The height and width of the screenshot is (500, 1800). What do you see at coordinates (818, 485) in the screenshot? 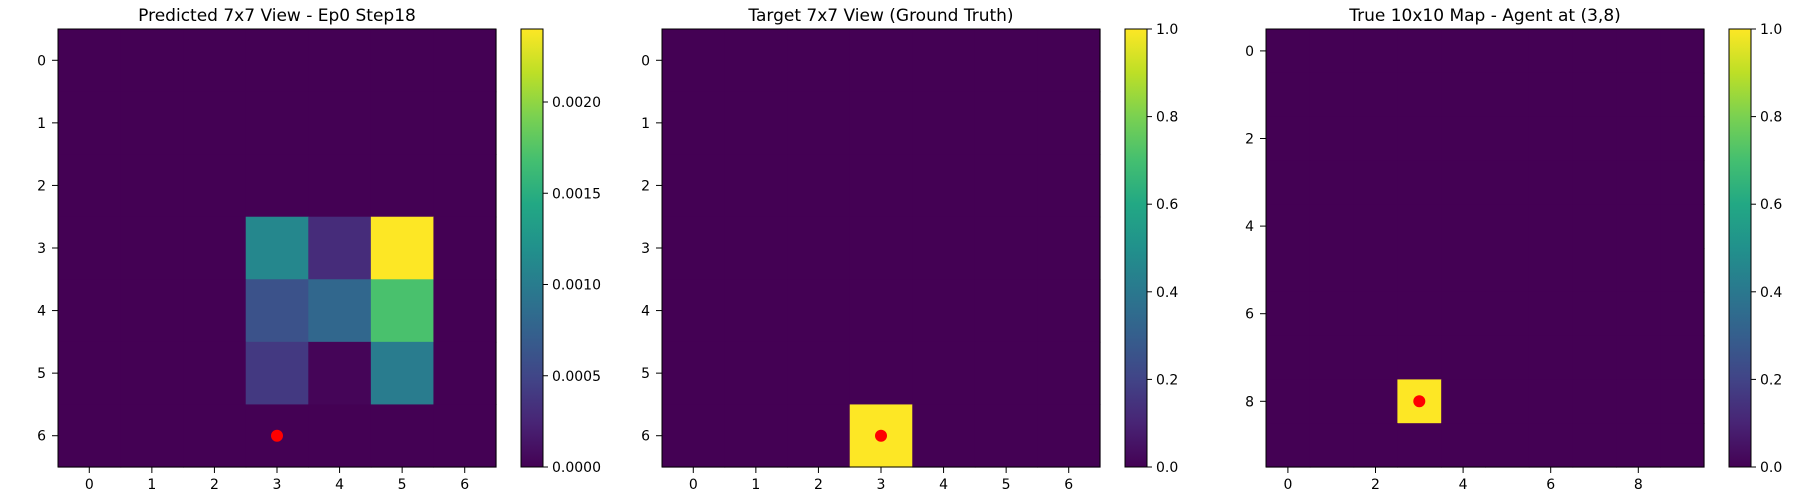
I see `x-tick-label: 2` at bounding box center [818, 485].